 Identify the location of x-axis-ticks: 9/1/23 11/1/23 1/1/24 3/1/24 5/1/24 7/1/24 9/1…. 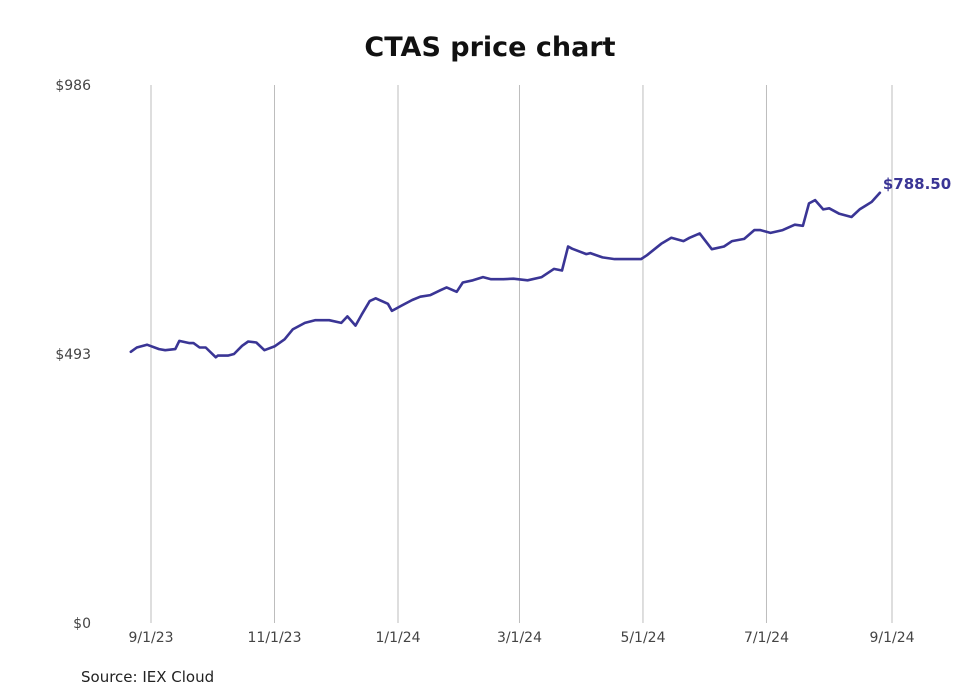
(521, 638).